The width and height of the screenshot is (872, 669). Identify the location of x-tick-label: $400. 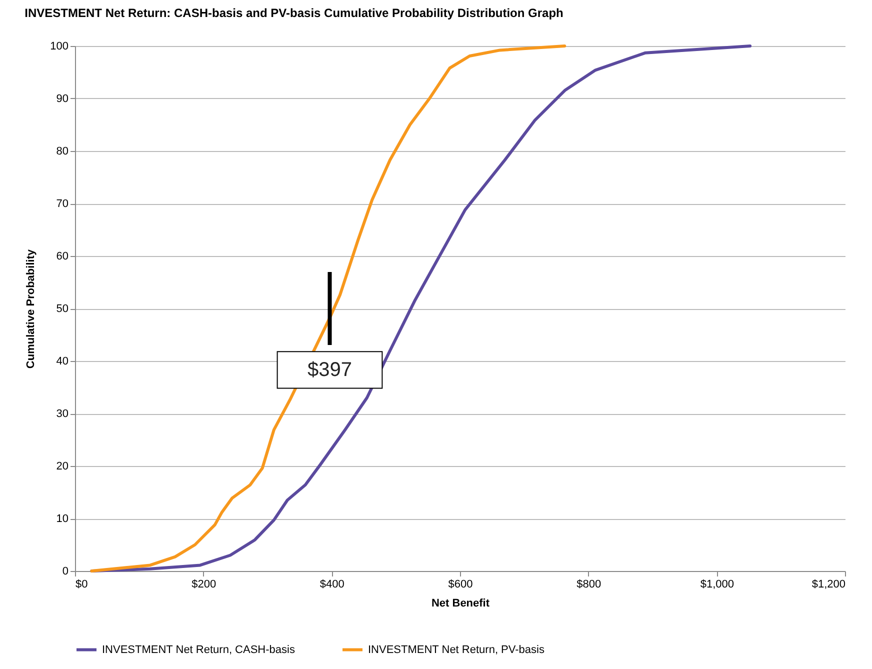
(332, 584).